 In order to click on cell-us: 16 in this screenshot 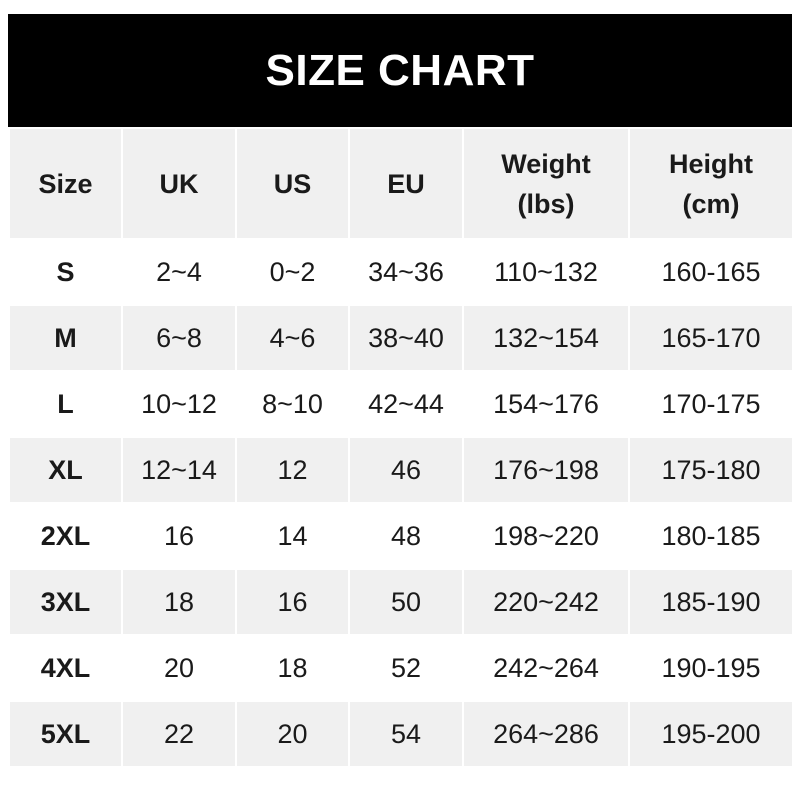, I will do `click(292, 602)`.